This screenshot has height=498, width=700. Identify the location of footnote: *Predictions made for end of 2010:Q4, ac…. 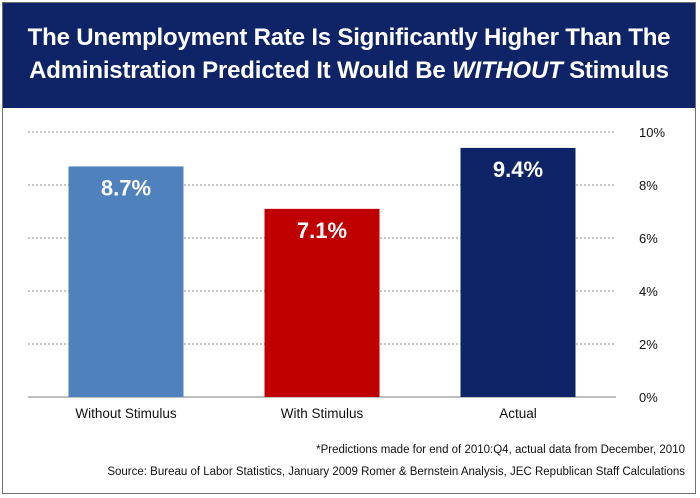
(500, 450).